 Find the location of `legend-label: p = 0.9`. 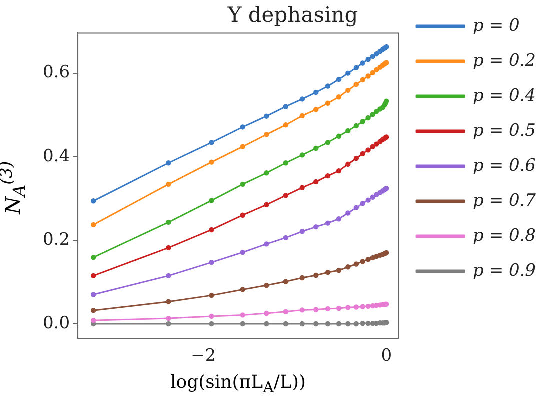

legend-label: p = 0.9 is located at coordinates (504, 270).